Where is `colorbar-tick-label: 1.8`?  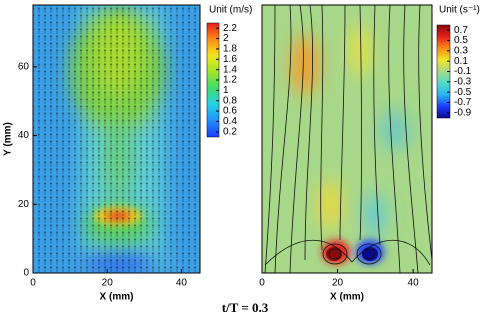
colorbar-tick-label: 1.8 is located at coordinates (230, 49).